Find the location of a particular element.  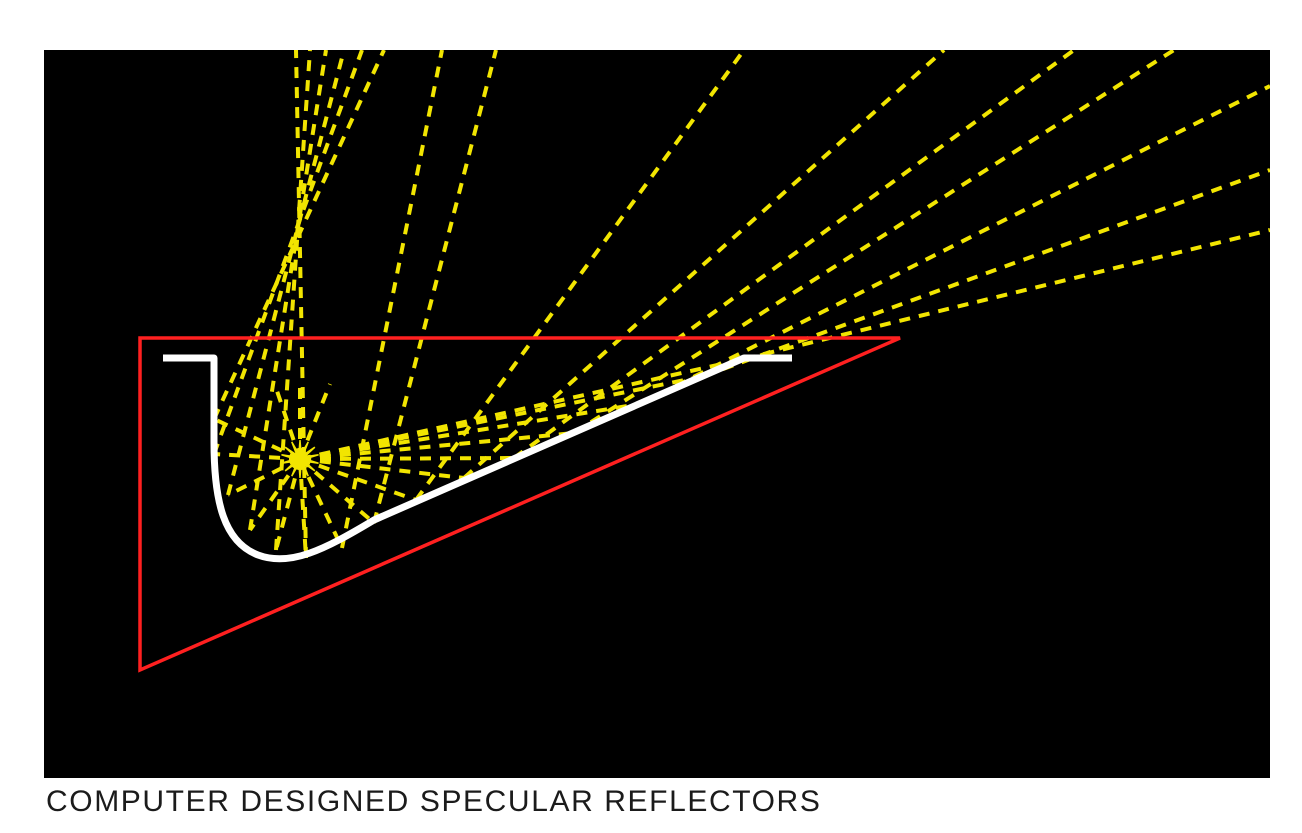

lamp-source-group is located at coordinates (300, 459).